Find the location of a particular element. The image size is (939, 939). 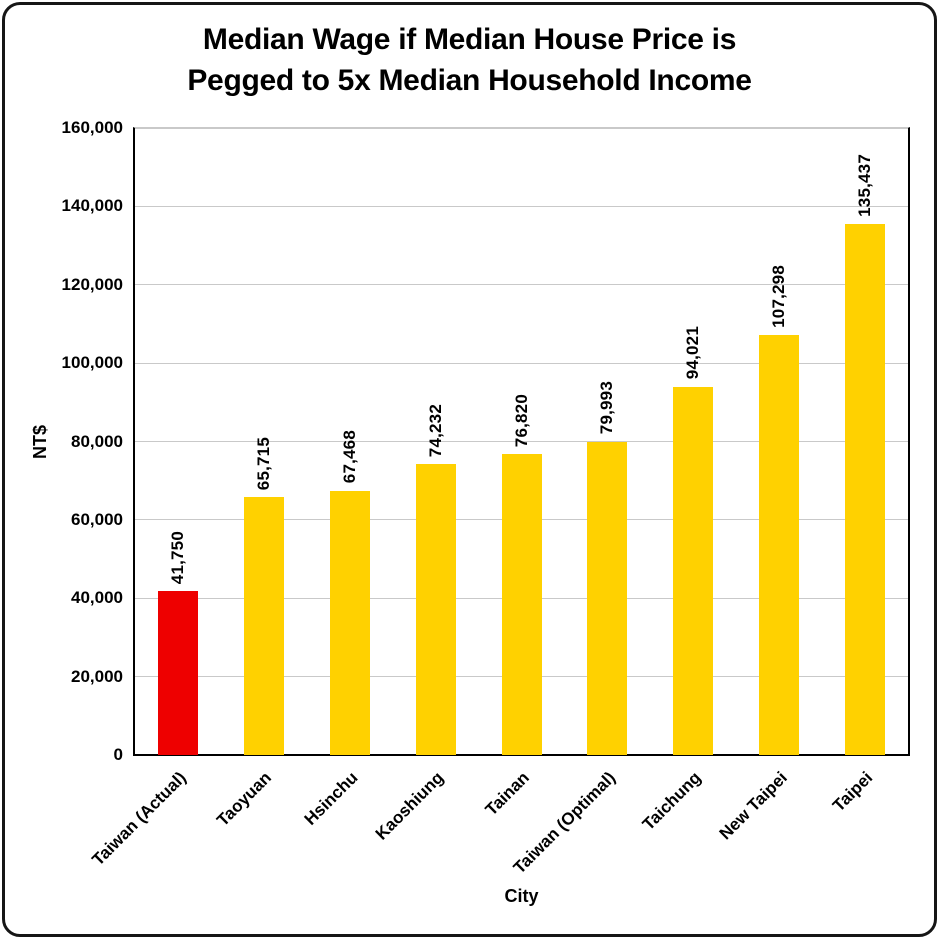

x-tick-label-kaoshiung: Kaoshiung is located at coordinates (409, 806).